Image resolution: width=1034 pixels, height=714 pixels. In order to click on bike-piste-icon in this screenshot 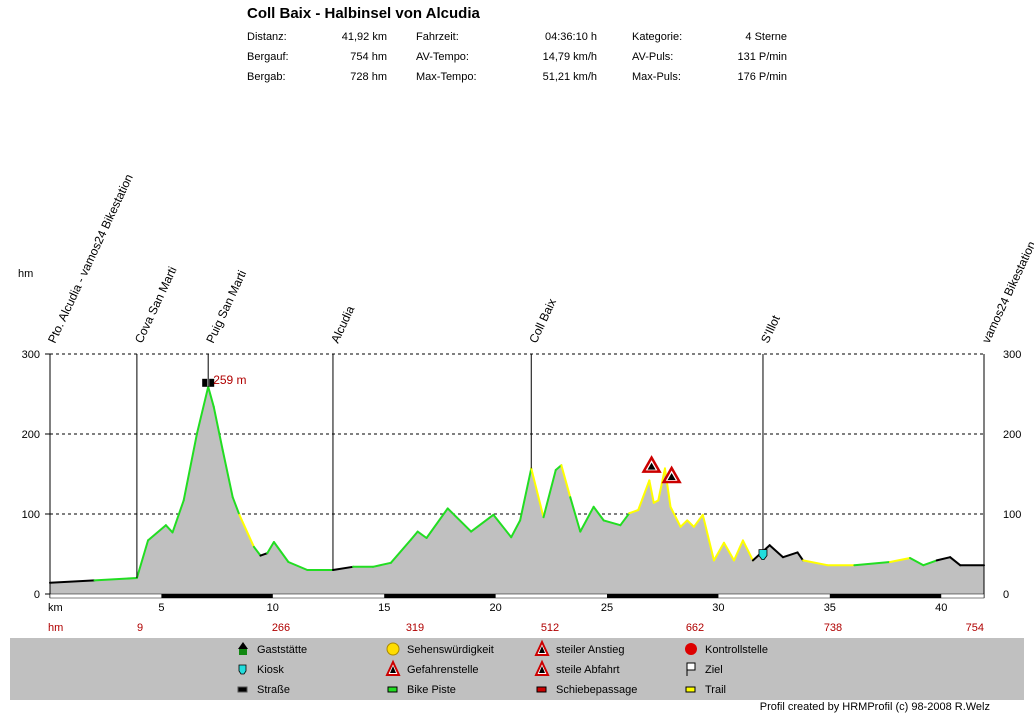, I will do `click(392, 689)`.